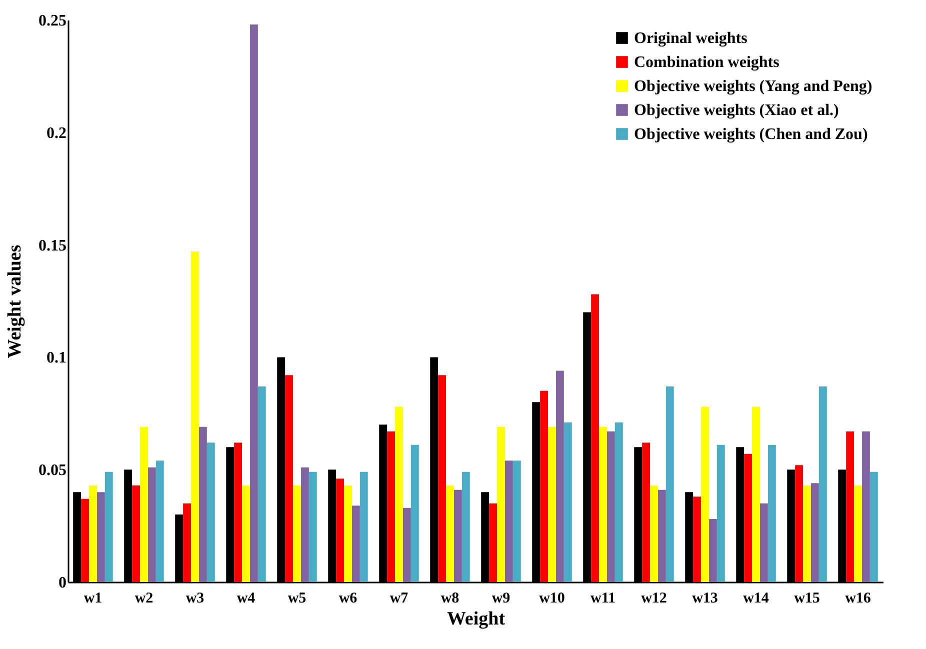 The width and height of the screenshot is (926, 649). Describe the element at coordinates (52, 471) in the screenshot. I see `y-tick-label: 0.05` at that location.